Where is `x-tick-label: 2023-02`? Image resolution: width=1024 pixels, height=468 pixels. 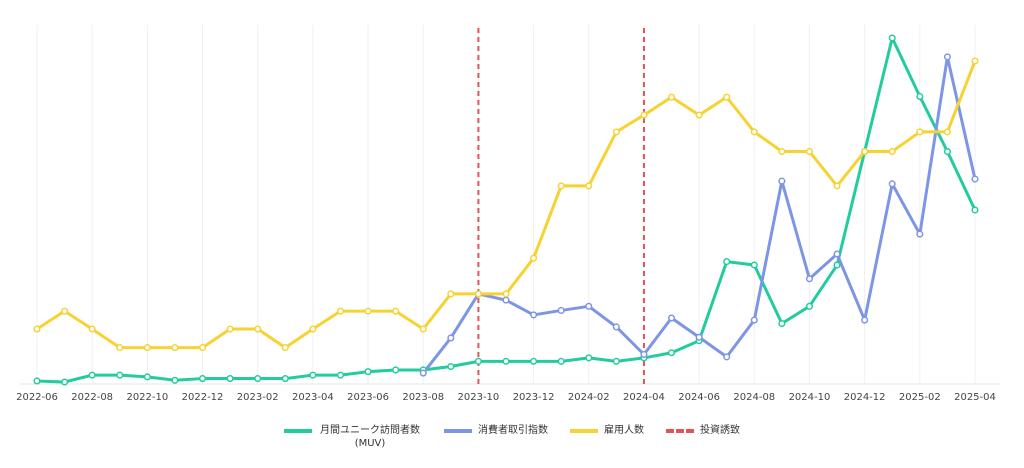 x-tick-label: 2023-02 is located at coordinates (258, 397).